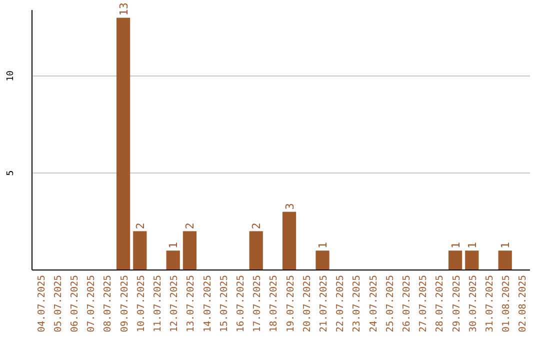 The image size is (540, 340). Describe the element at coordinates (191, 303) in the screenshot. I see `x-tick-label: 13.07.2025` at that location.